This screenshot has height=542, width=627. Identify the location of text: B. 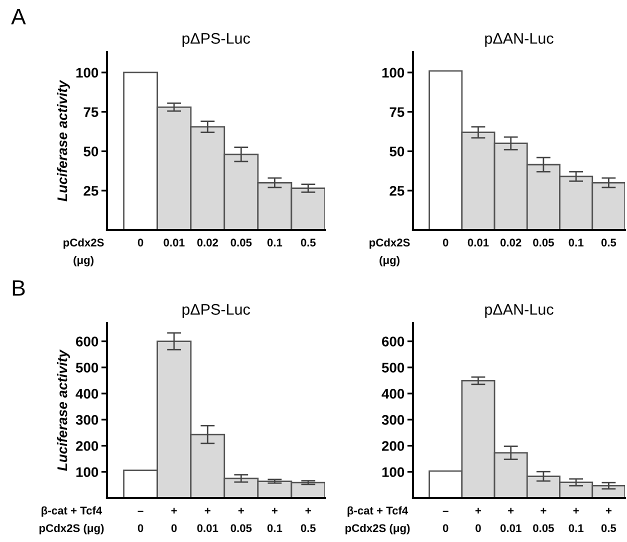
(18, 288).